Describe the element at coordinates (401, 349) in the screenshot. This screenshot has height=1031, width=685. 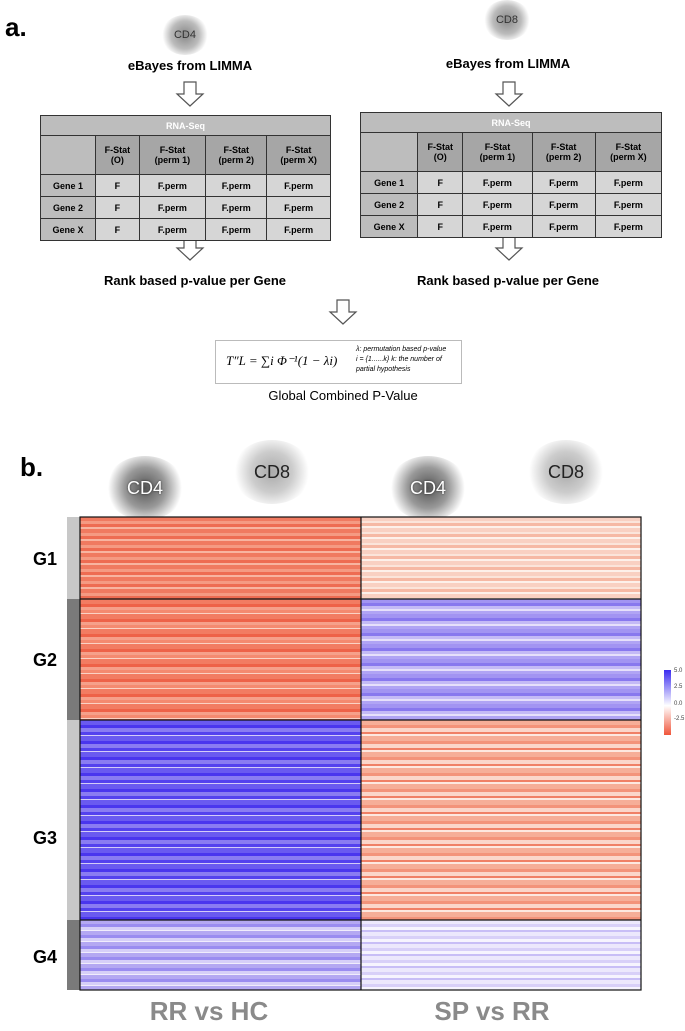
I see `note: λ: permutation based p-value` at that location.